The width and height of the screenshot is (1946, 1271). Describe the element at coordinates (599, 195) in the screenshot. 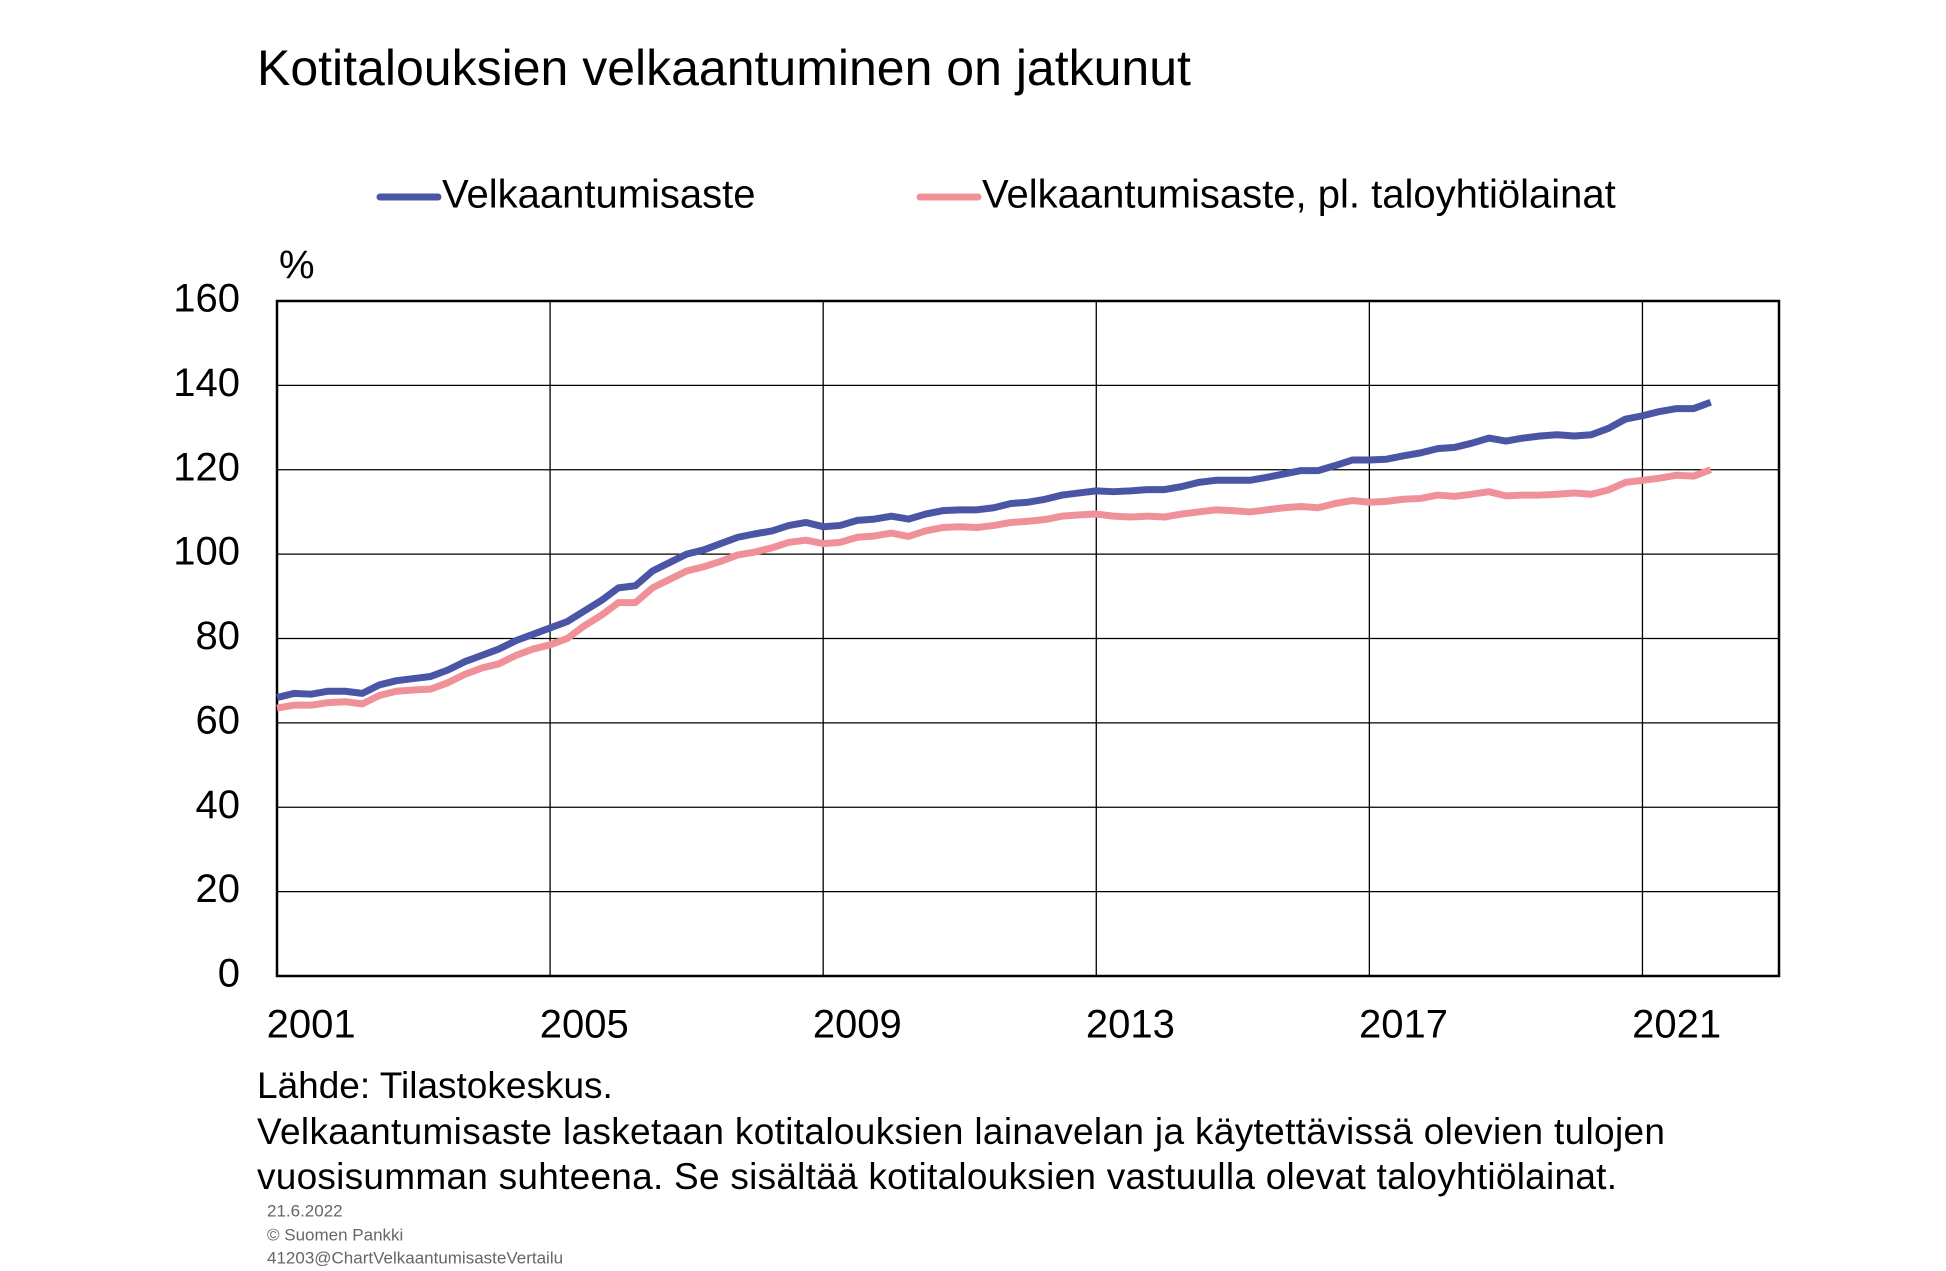

I see `legend-label: Velkaantumisaste` at that location.